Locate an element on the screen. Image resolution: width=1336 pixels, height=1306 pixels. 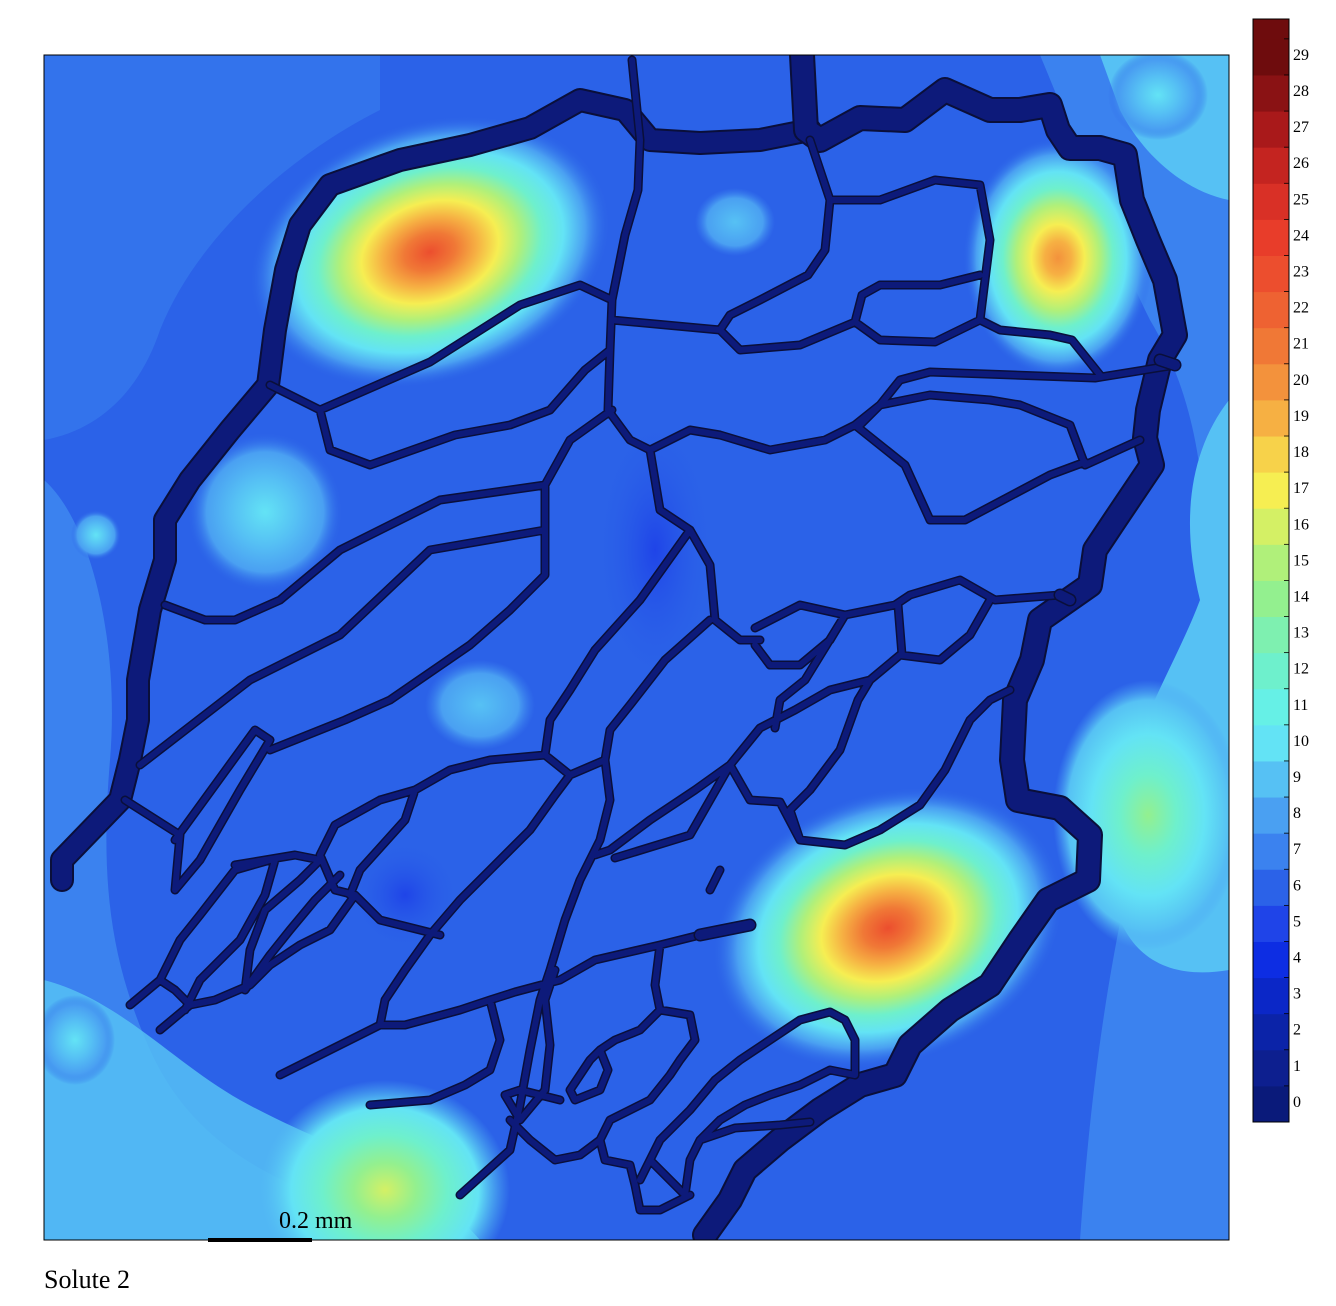
bump-top-center is located at coordinates (735, 222).